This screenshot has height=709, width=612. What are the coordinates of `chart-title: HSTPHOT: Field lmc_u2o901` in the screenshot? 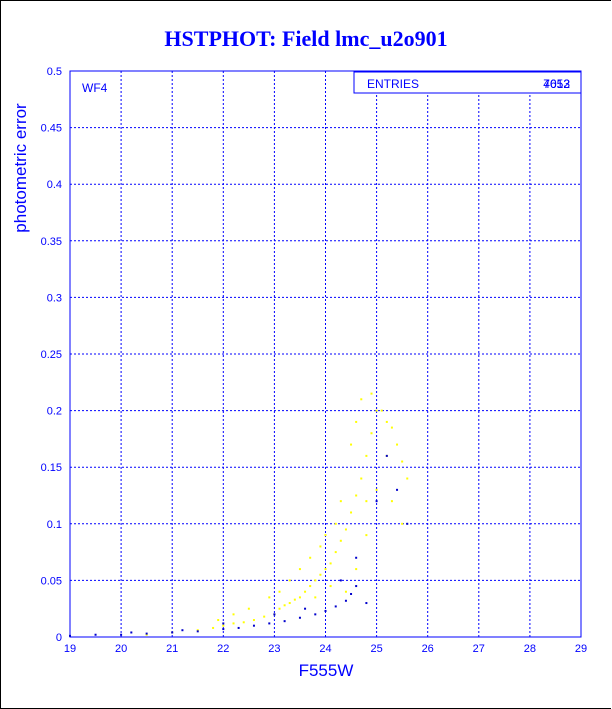 It's located at (305, 38).